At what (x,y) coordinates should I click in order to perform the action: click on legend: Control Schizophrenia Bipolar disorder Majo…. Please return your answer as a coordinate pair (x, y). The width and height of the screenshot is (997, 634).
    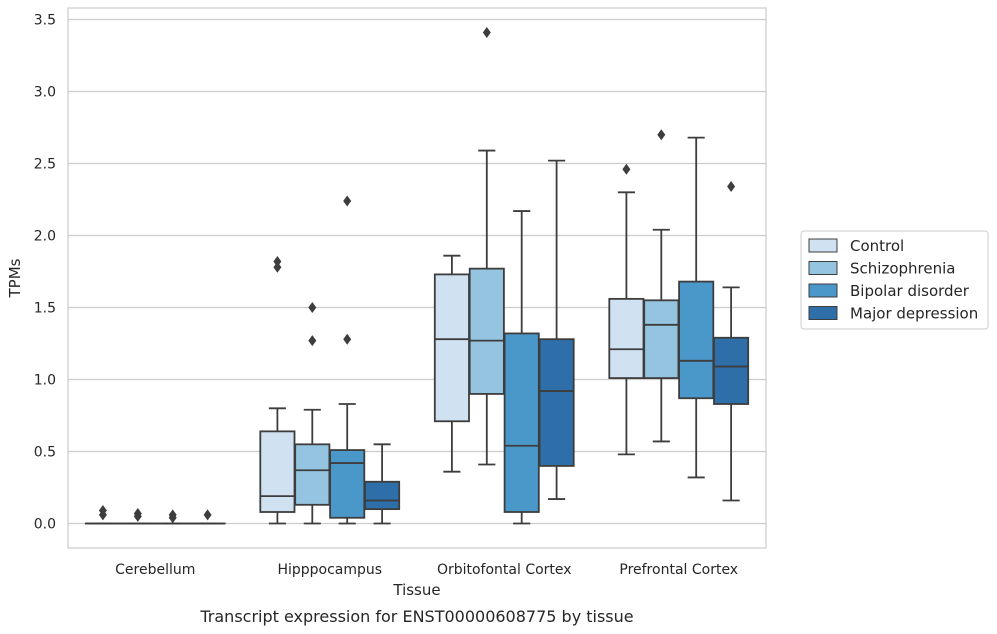
    Looking at the image, I should click on (894, 280).